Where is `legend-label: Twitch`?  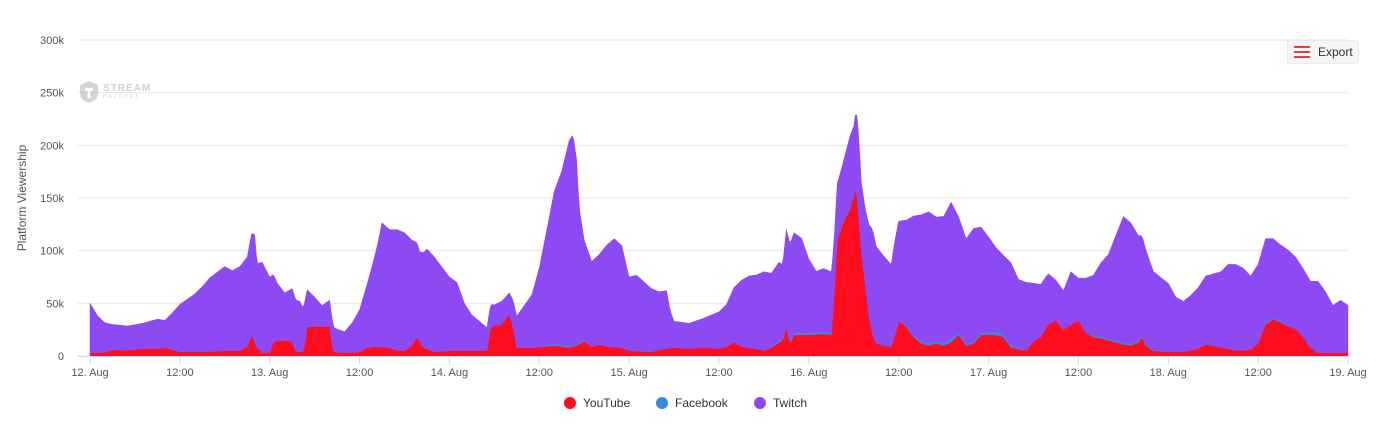
legend-label: Twitch is located at coordinates (790, 403).